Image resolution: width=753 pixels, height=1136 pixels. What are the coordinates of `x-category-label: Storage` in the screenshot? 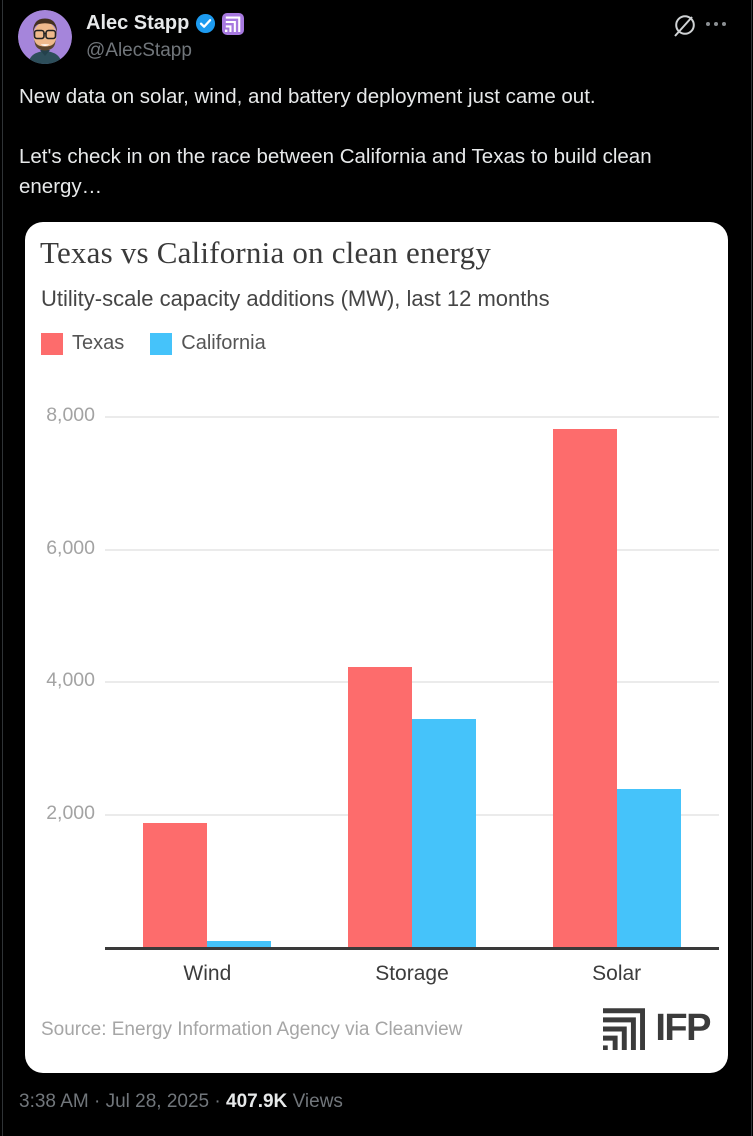 It's located at (412, 973).